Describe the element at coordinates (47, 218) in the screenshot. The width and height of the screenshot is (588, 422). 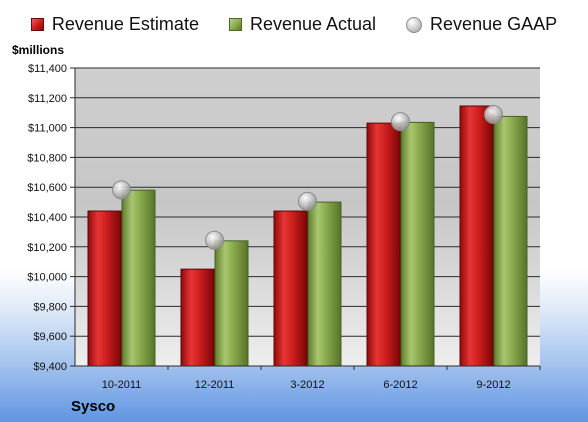
I see `y-tick-label: $10,400` at that location.